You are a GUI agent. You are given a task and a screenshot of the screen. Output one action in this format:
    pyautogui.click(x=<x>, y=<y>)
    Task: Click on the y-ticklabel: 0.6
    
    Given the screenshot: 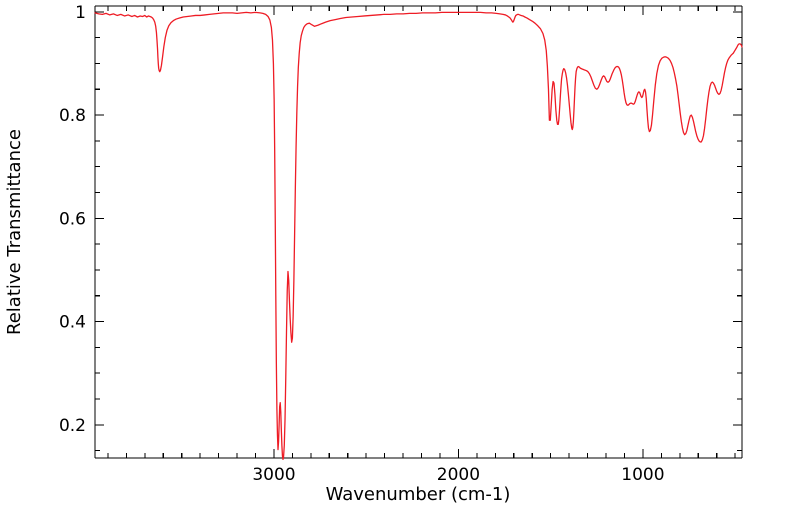 What is the action you would take?
    pyautogui.click(x=72, y=219)
    